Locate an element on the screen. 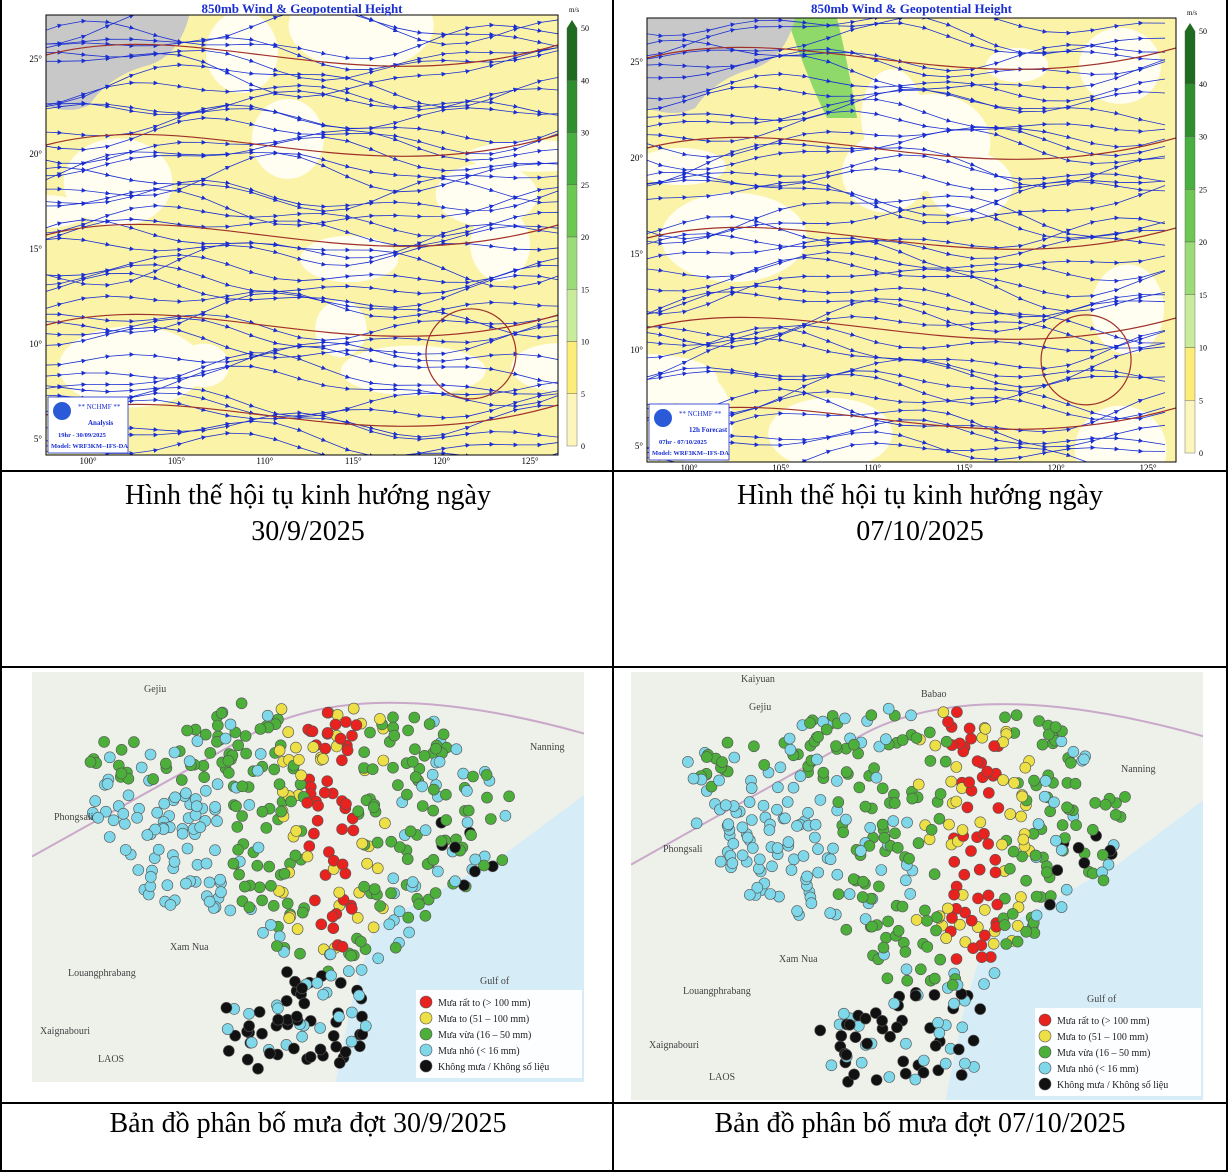 This screenshot has width=1229, height=1176. scale-label: 50 is located at coordinates (585, 28).